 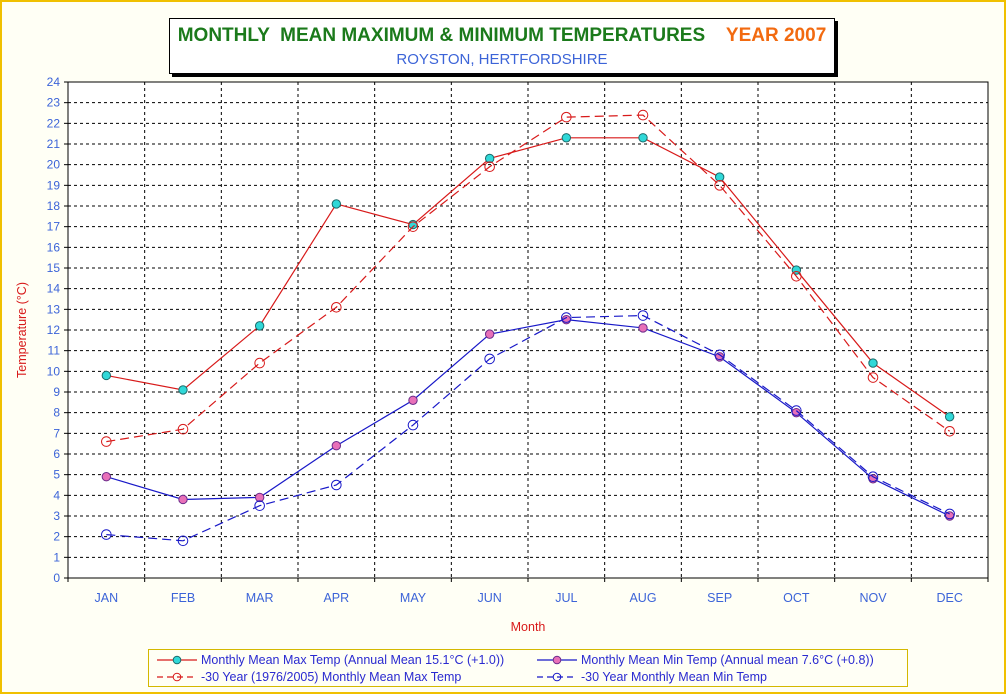 What do you see at coordinates (183, 598) in the screenshot?
I see `x-tick-label: FEB` at bounding box center [183, 598].